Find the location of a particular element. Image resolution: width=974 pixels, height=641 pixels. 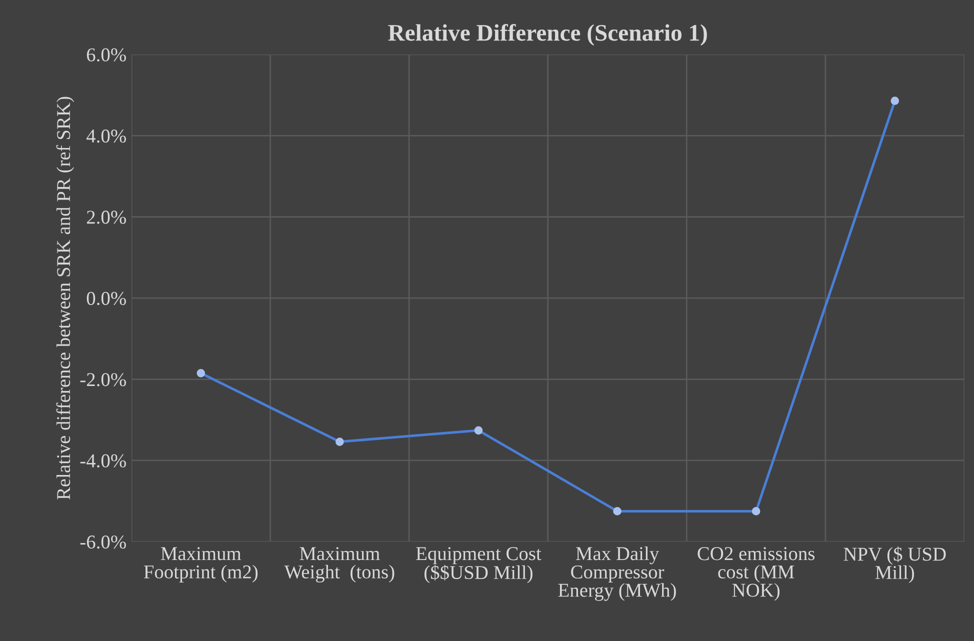

x-tick-label: Maximum Weight (tons) is located at coordinates (339, 565).